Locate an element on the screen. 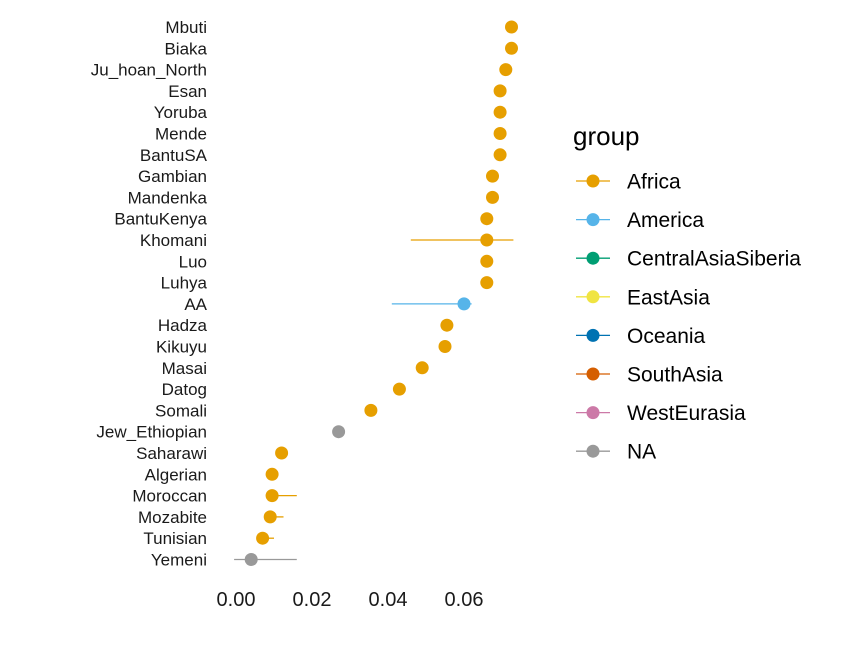 The height and width of the screenshot is (672, 864). point-luhya is located at coordinates (487, 283).